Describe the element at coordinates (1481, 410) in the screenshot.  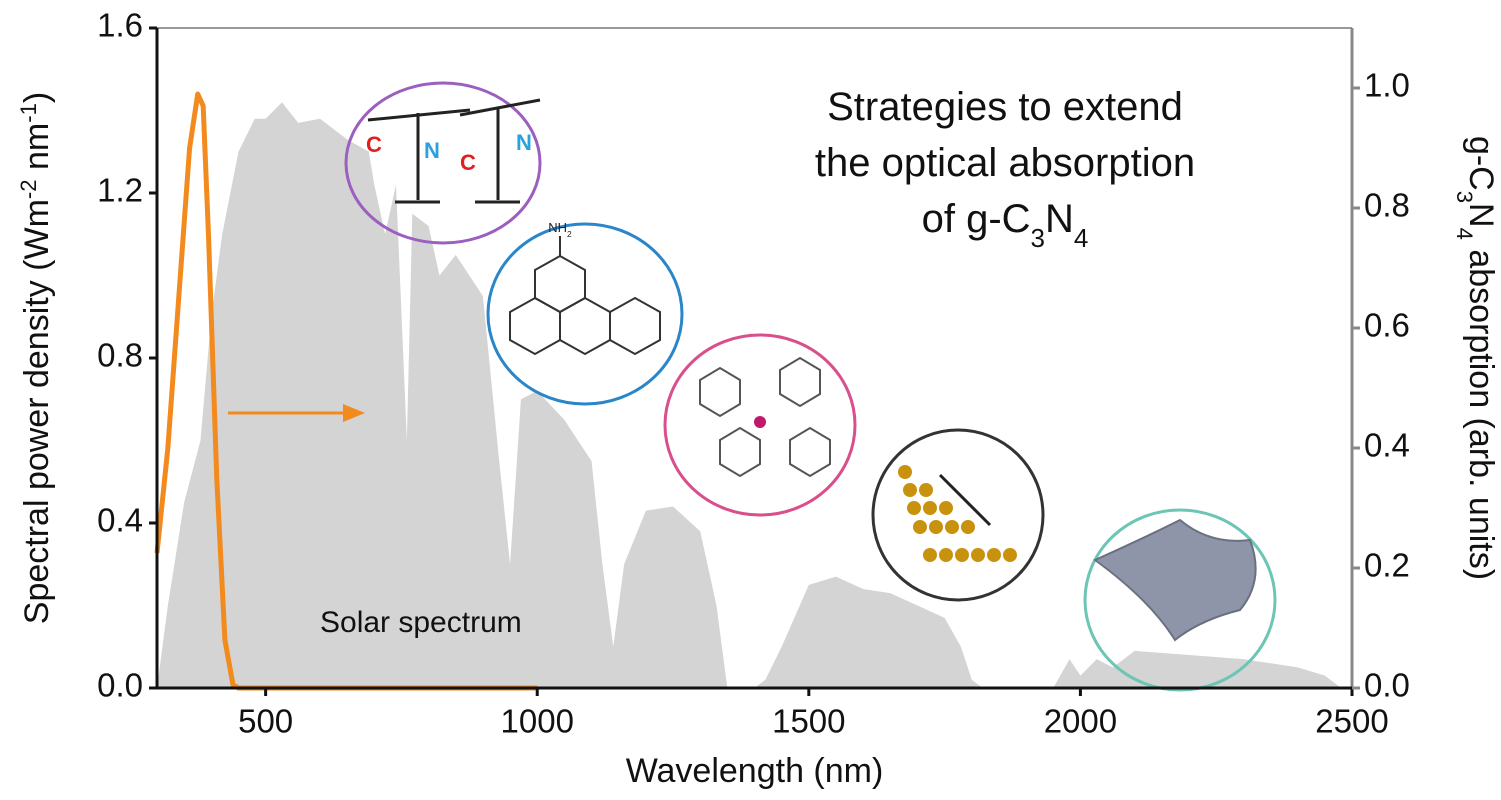
I see `y2-axis-title-part: absorption (arb. units)` at that location.